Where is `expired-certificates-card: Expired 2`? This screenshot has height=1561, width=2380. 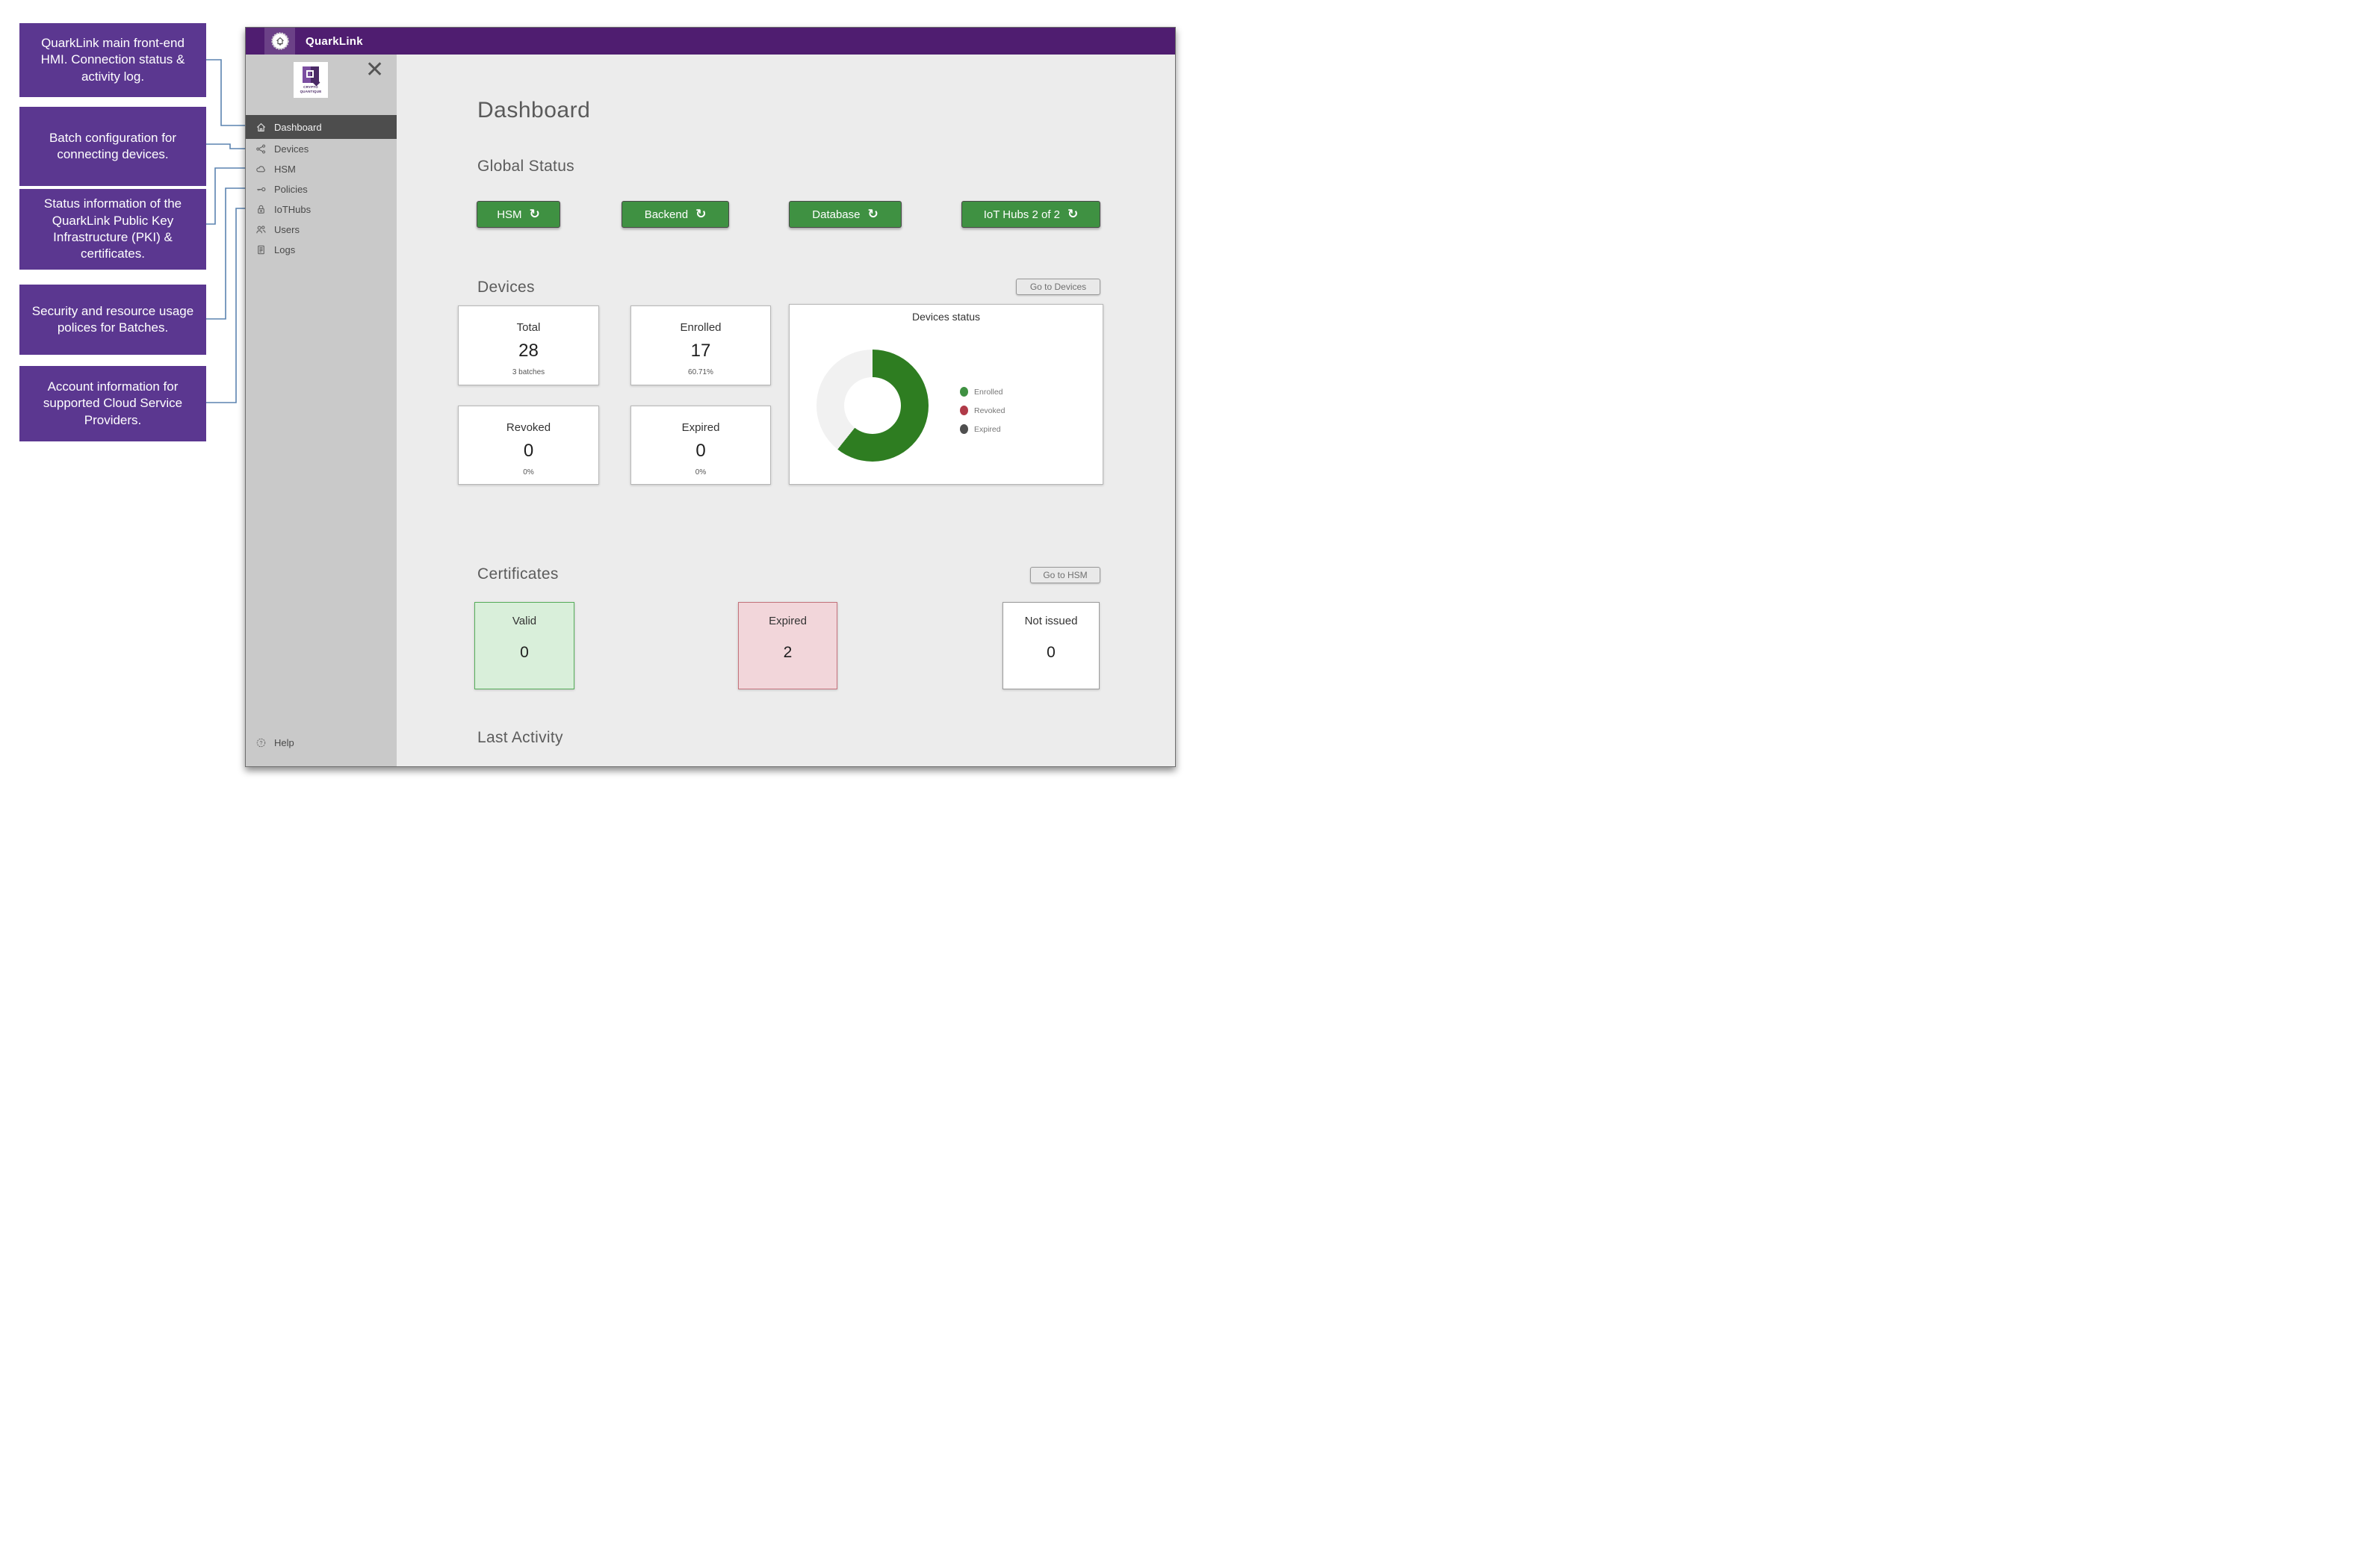
expired-certificates-card: Expired 2 is located at coordinates (787, 645).